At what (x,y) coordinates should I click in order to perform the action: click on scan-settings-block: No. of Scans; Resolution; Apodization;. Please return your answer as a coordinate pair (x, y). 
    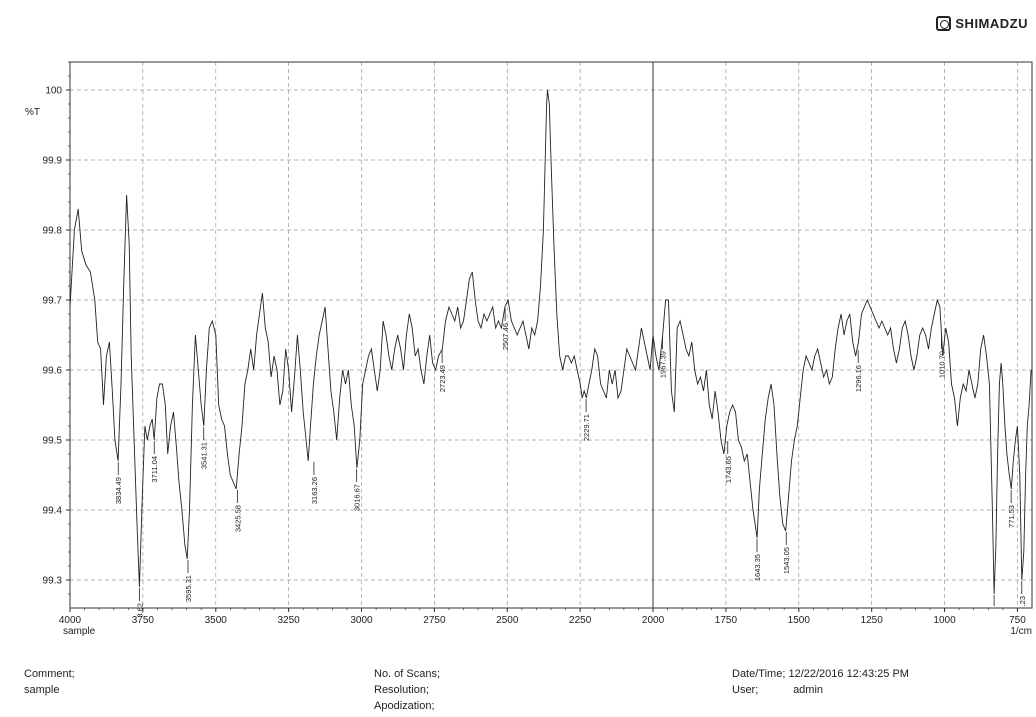
    Looking at the image, I should click on (407, 690).